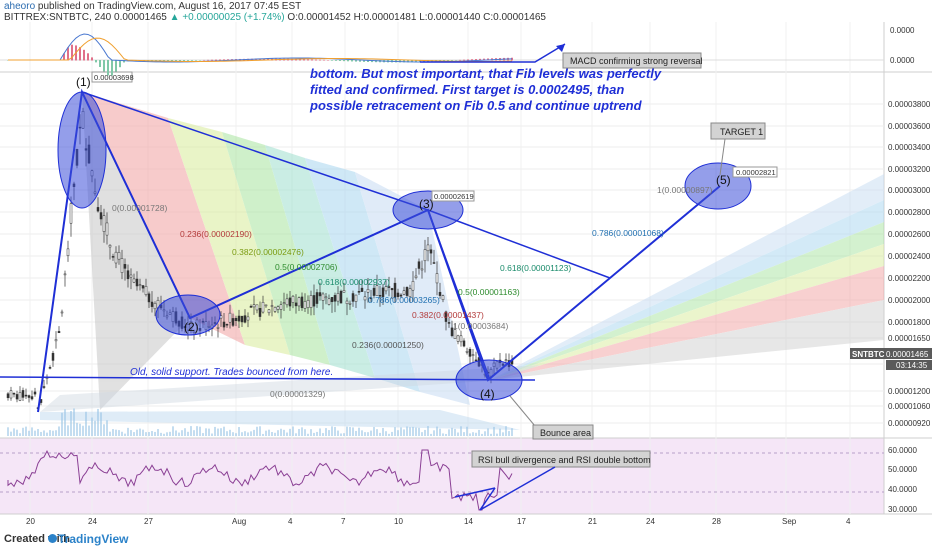  I want to click on wave-3-label: (3), so click(426, 204).